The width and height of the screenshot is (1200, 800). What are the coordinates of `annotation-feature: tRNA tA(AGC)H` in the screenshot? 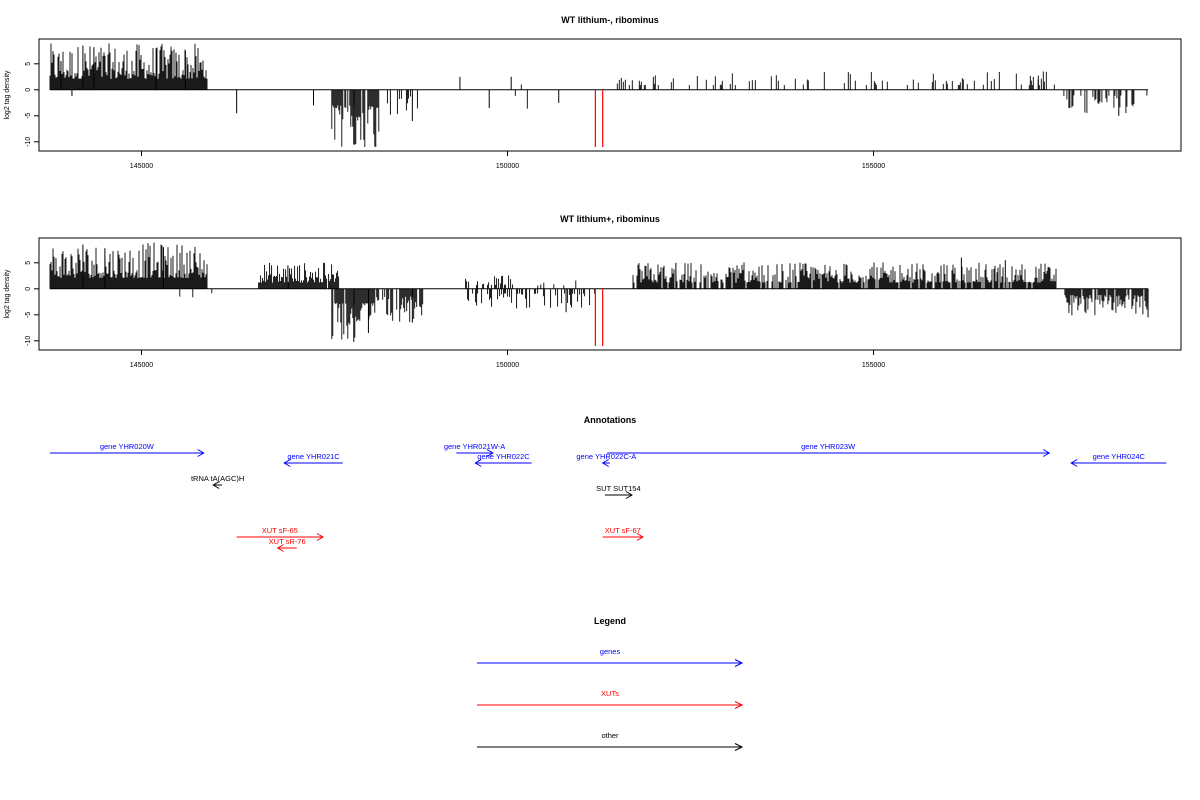 It's located at (217, 481).